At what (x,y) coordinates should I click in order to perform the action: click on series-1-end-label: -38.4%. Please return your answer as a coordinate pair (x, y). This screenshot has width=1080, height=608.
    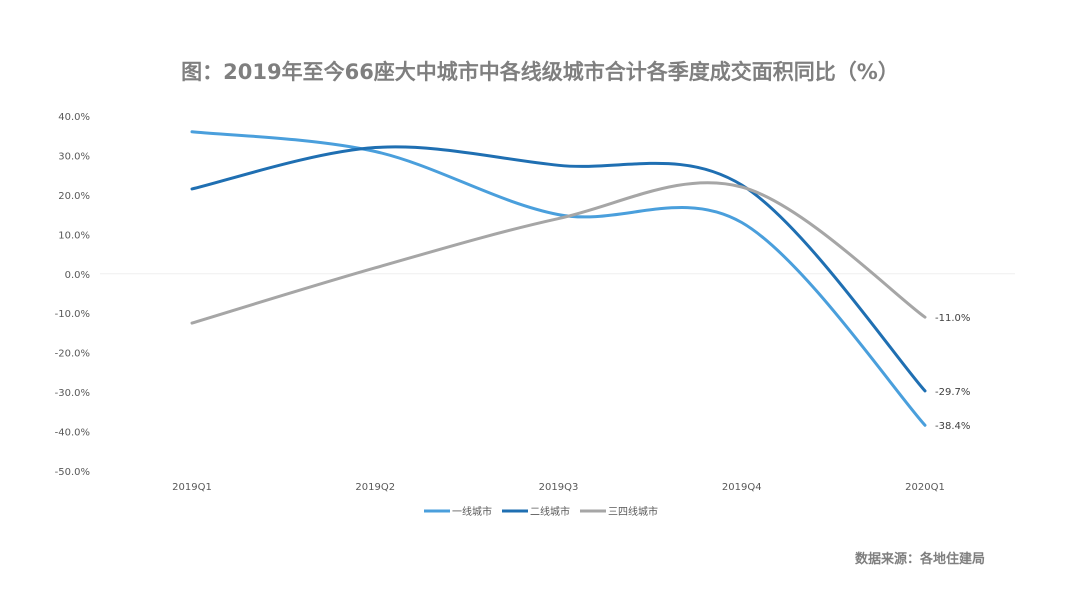
    Looking at the image, I should click on (952, 426).